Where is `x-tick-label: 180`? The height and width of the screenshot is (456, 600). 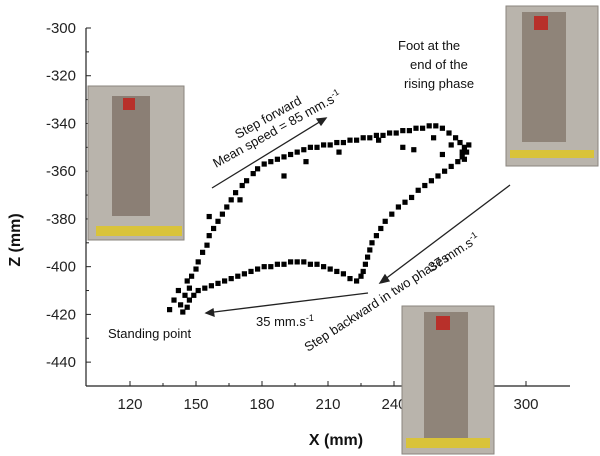
x-tick-label: 180 is located at coordinates (261, 404).